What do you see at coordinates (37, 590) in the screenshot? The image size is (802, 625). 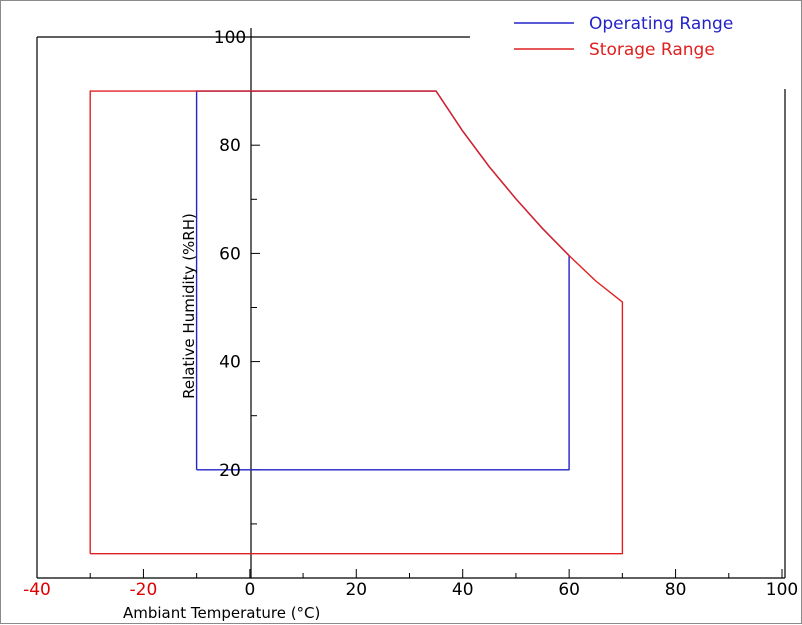 I see `x-tick-label: -40` at bounding box center [37, 590].